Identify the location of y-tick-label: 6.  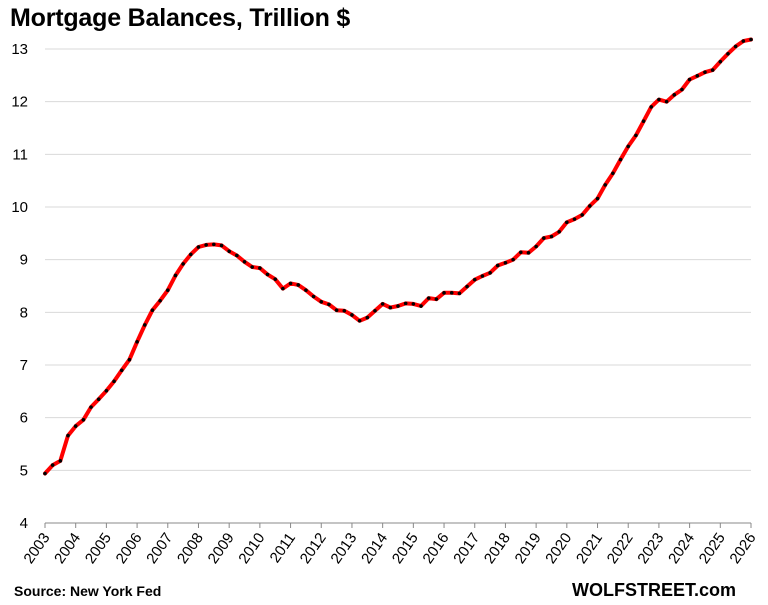
(24, 418).